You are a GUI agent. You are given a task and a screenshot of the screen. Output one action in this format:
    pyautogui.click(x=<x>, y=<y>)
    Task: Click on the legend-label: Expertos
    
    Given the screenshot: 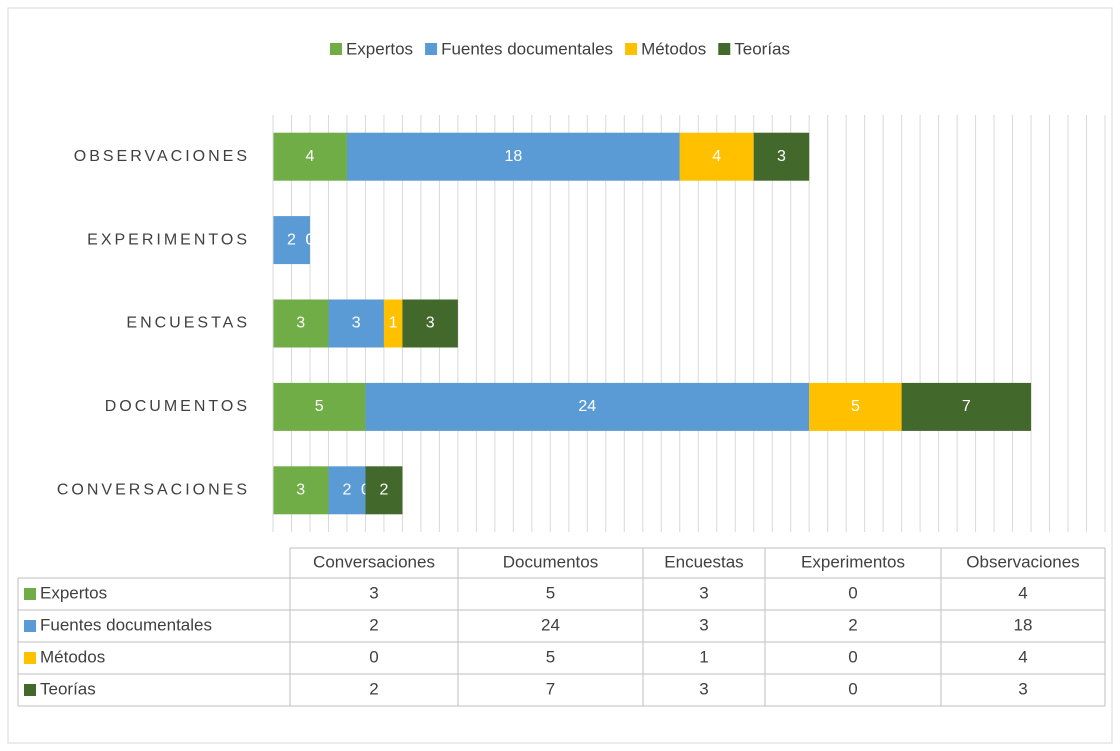 What is the action you would take?
    pyautogui.click(x=379, y=48)
    